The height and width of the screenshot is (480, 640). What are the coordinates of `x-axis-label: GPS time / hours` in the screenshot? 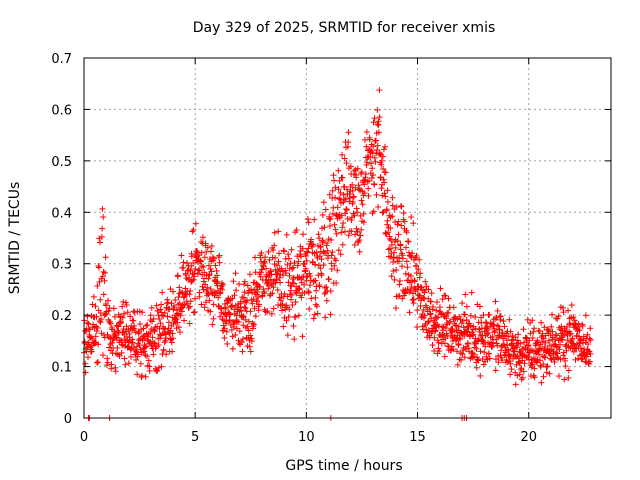 It's located at (343, 466).